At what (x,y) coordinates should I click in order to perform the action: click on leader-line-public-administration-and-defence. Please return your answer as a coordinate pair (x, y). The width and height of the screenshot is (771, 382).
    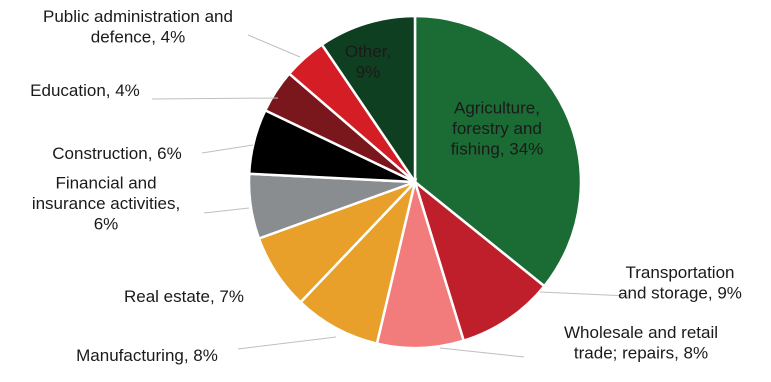
    Looking at the image, I should click on (274, 46).